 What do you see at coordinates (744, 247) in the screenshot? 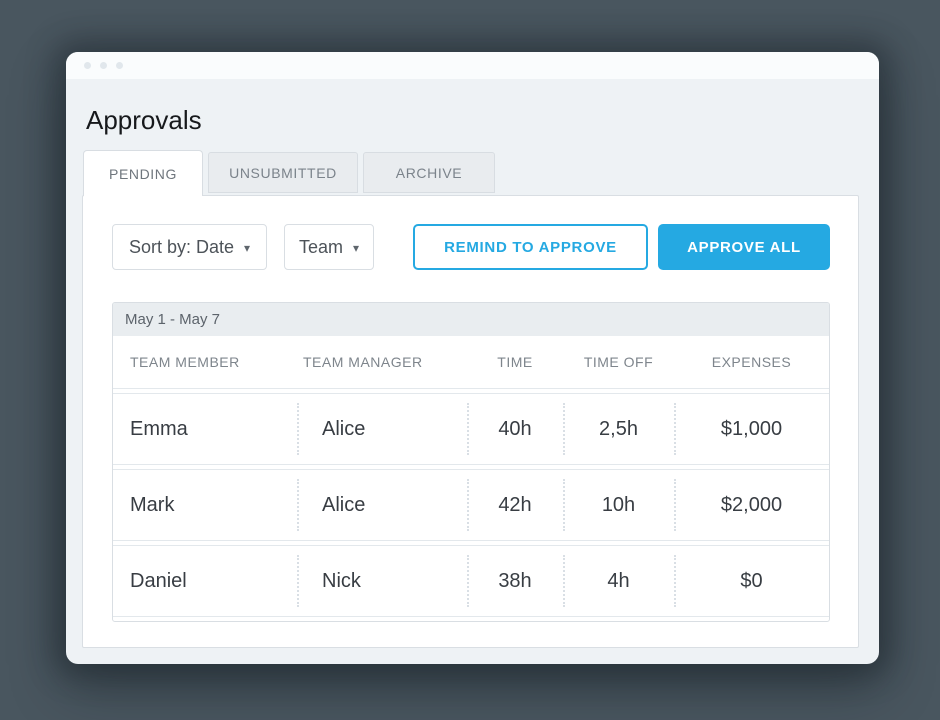
I see `approve-all-button: APPROVE ALL` at bounding box center [744, 247].